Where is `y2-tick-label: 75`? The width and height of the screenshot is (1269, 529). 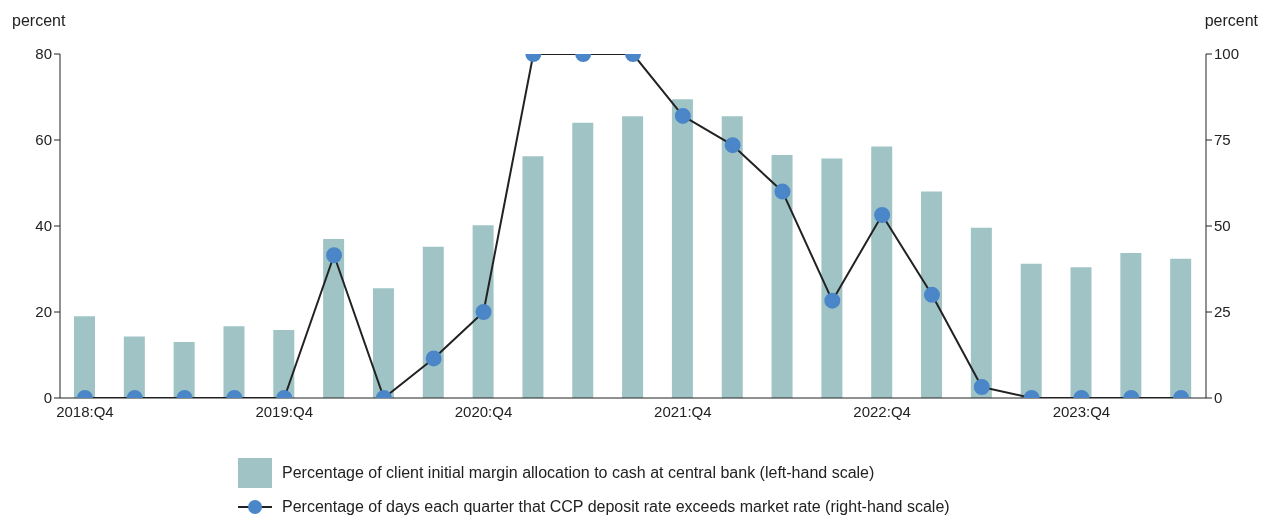 y2-tick-label: 75 is located at coordinates (1222, 140).